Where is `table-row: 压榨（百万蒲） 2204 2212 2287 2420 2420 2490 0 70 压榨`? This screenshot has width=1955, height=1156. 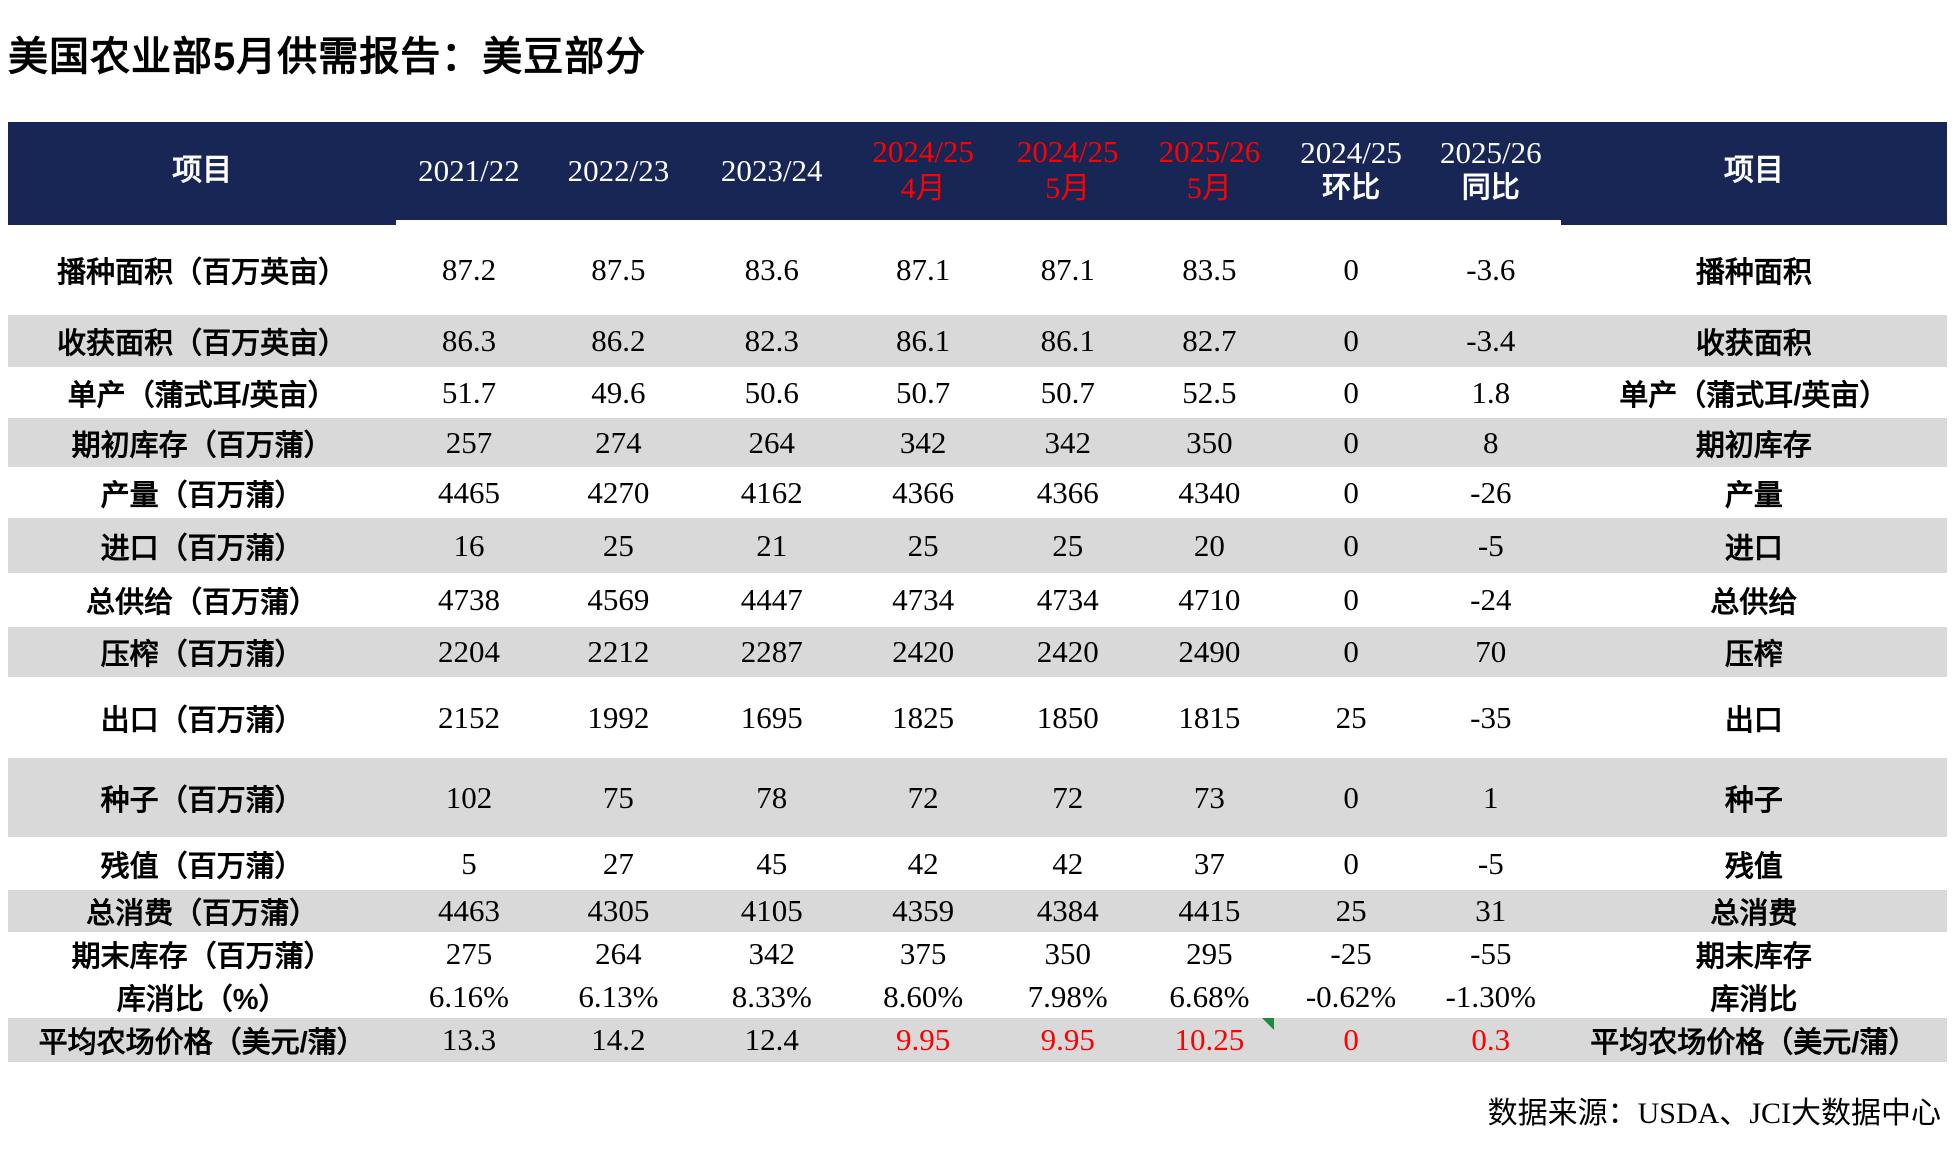
table-row: 压榨（百万蒲） 2204 2212 2287 2420 2420 2490 0 70 压榨 is located at coordinates (977, 652).